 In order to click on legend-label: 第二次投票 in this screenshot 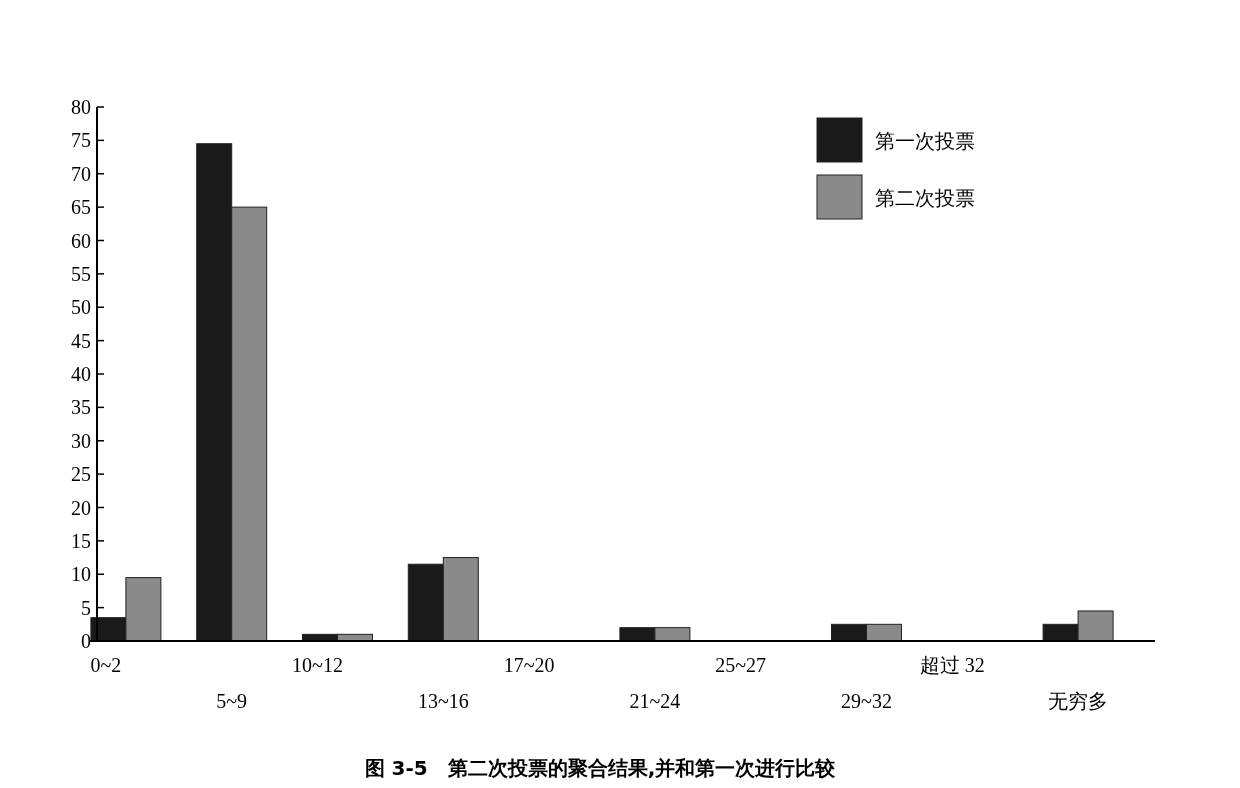, I will do `click(925, 198)`.